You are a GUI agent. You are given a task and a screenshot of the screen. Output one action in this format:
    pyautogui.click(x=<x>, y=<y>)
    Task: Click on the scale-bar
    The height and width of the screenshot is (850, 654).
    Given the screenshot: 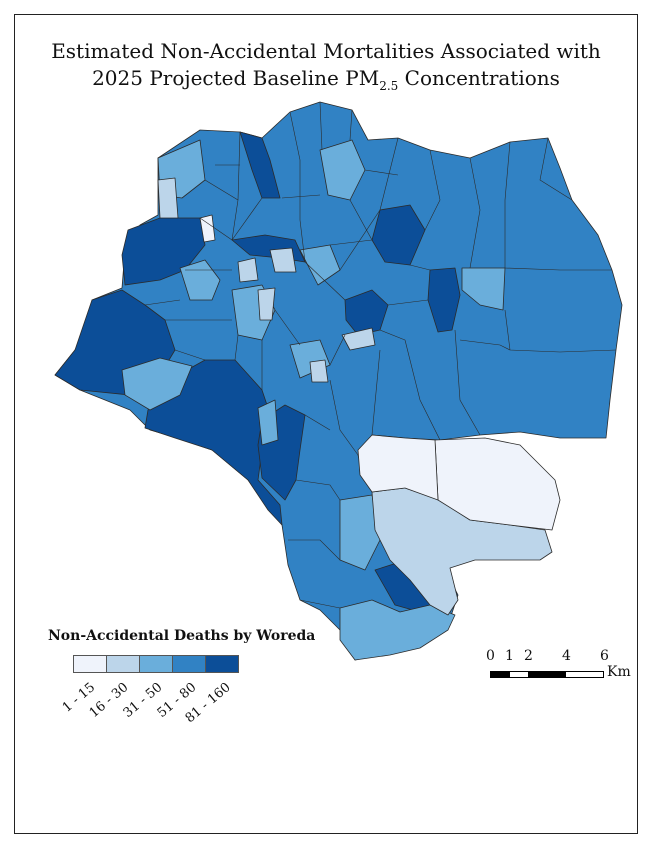 What is the action you would take?
    pyautogui.click(x=547, y=674)
    